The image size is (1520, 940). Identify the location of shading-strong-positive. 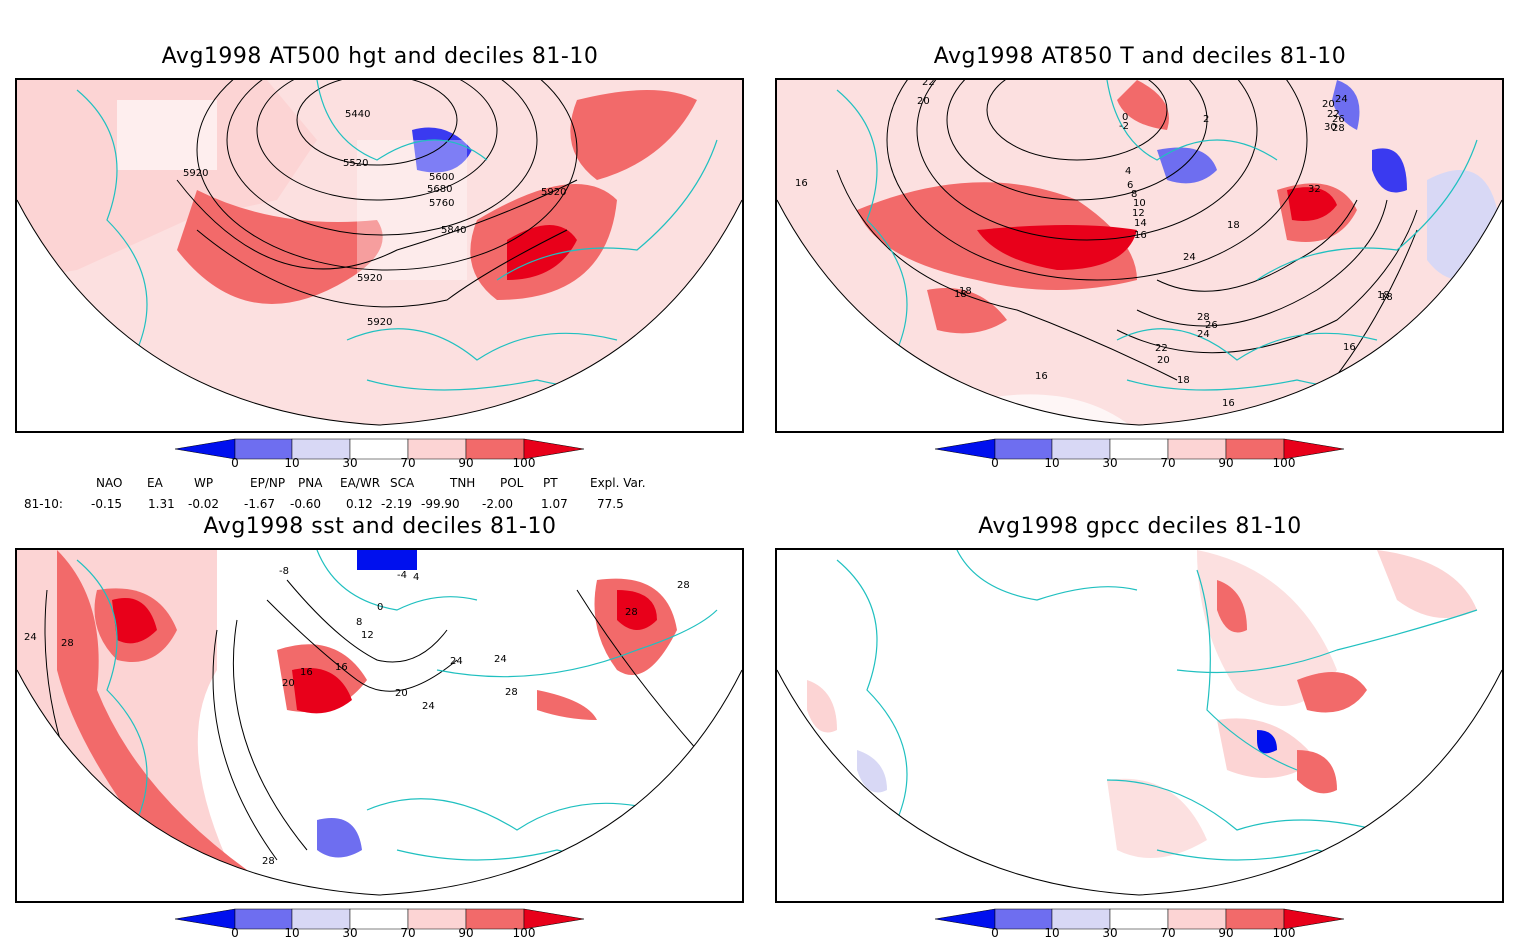
(542, 252).